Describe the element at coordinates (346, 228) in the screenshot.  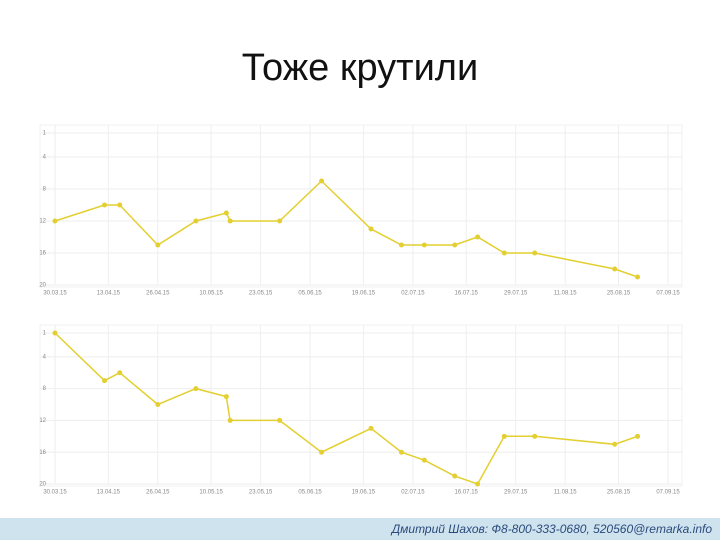
I see `series-line` at that location.